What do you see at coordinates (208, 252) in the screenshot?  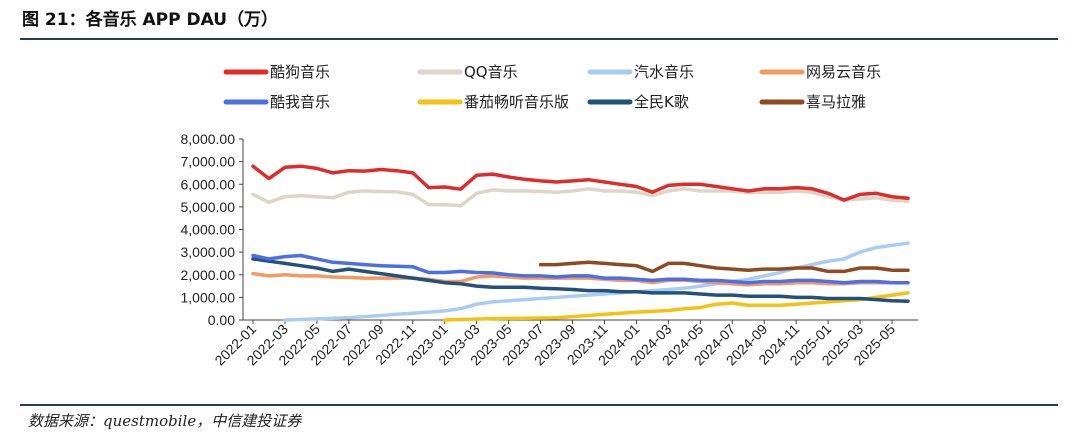 I see `y-tick-label: 3,000.00` at bounding box center [208, 252].